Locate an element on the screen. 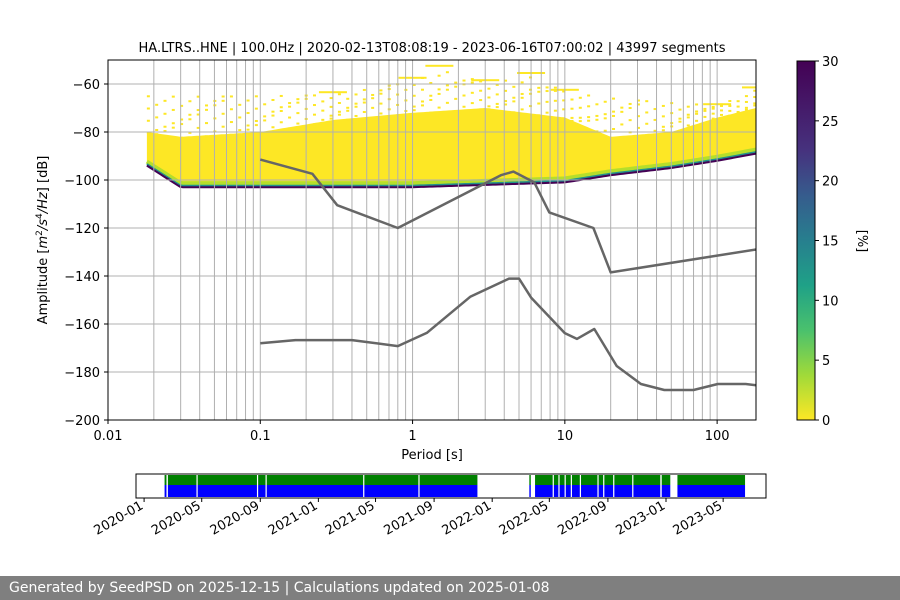 The image size is (900, 600). timeline-tick-label: 2021-05 is located at coordinates (350, 518).